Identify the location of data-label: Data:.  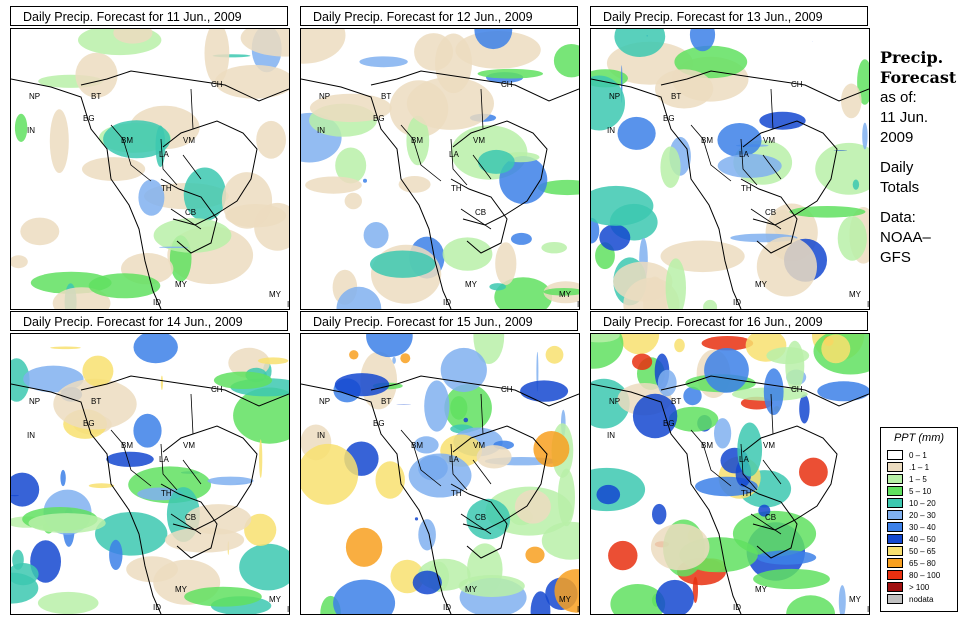
(898, 217).